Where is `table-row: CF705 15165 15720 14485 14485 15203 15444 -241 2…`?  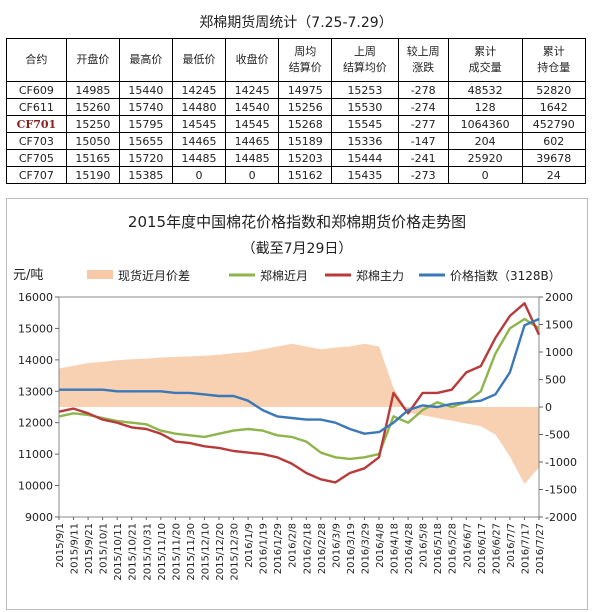 table-row: CF705 15165 15720 14485 14485 15203 15444 -241 2… is located at coordinates (296, 158).